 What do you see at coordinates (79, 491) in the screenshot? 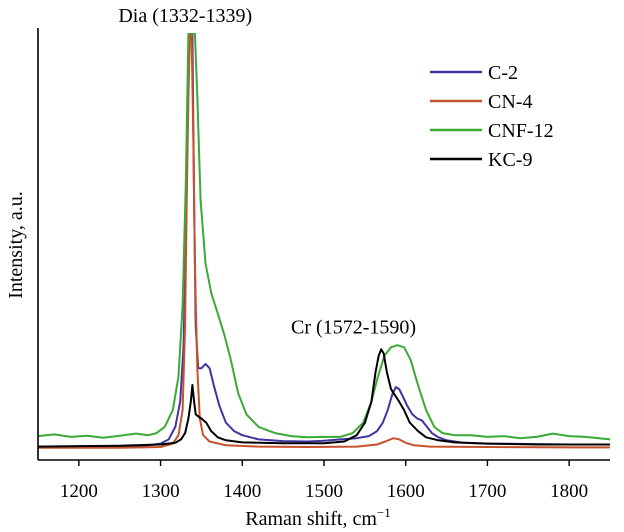
I see `x-tick-label-1200: 1200` at bounding box center [79, 491].